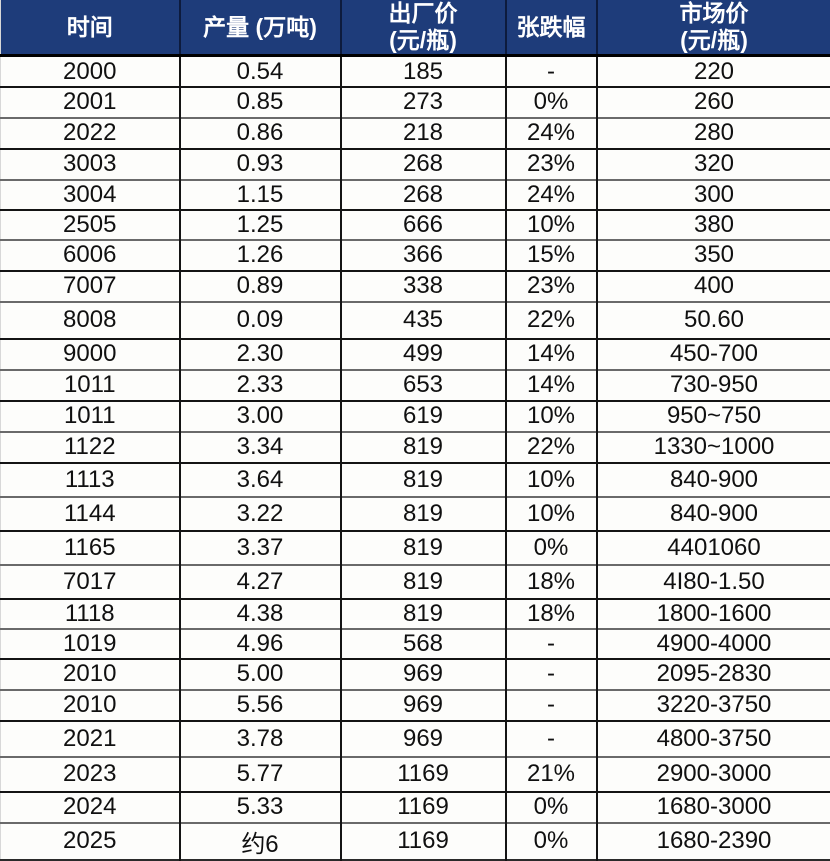  Describe the element at coordinates (713, 385) in the screenshot. I see `table-cell: 730-950` at that location.